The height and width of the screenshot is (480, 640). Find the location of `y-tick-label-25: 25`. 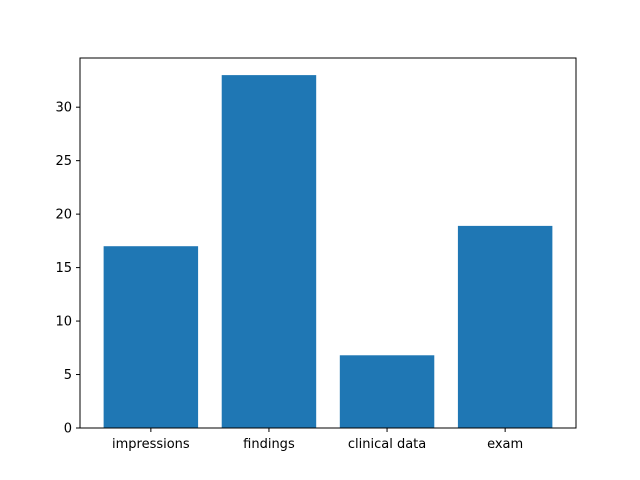

y-tick-label-25: 25 is located at coordinates (63, 161).